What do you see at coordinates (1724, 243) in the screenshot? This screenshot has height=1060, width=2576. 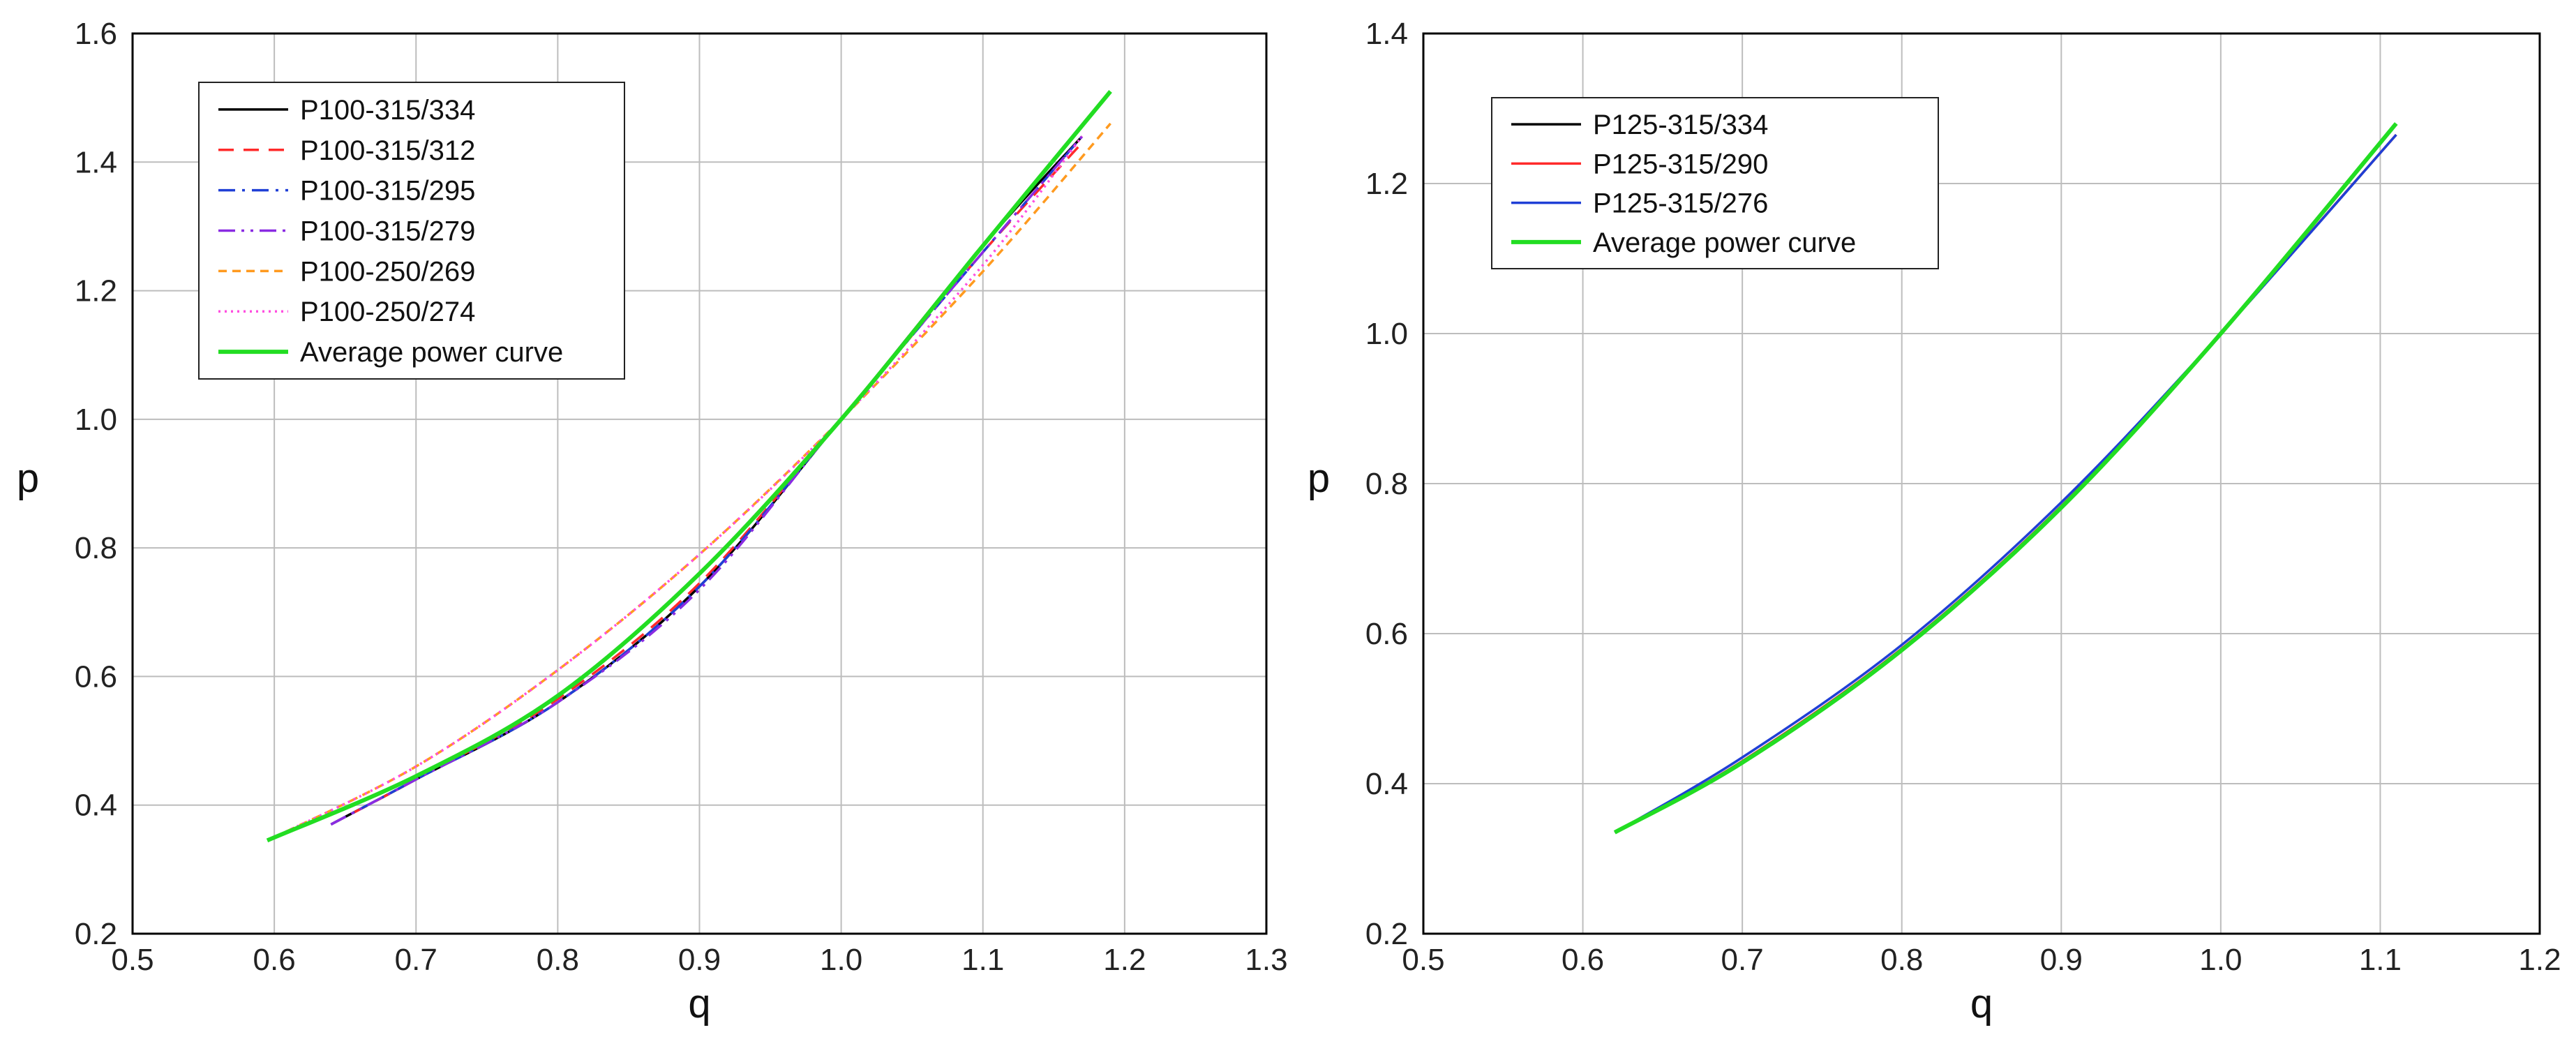 I see `legend-label-4: Average power curve` at bounding box center [1724, 243].